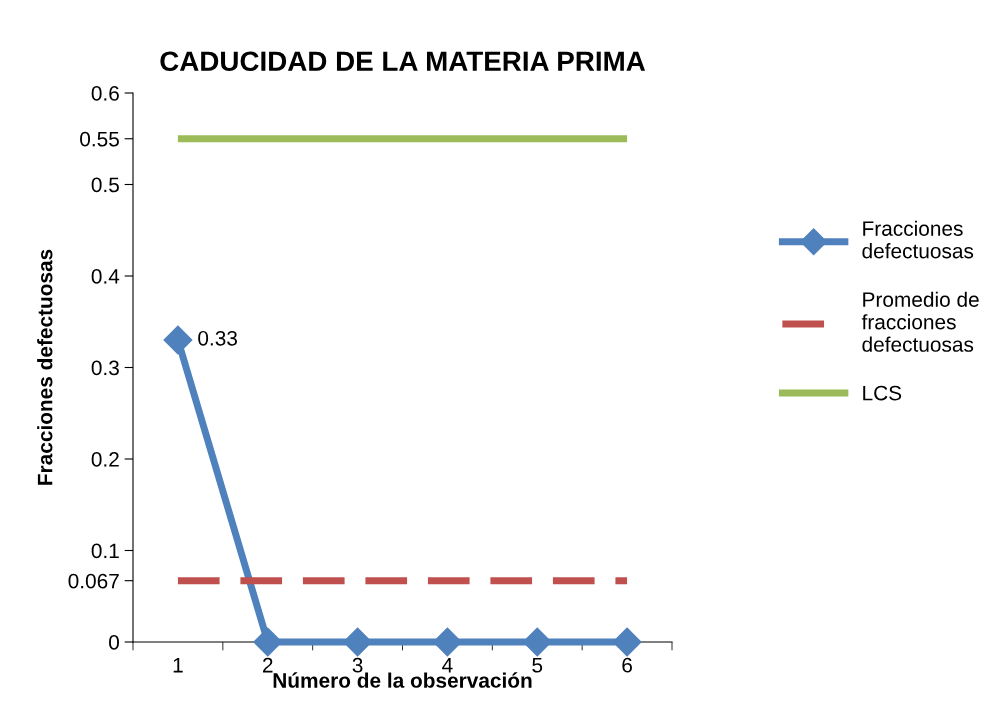 The image size is (1004, 711). What do you see at coordinates (178, 665) in the screenshot?
I see `x-tick-label: 1` at bounding box center [178, 665].